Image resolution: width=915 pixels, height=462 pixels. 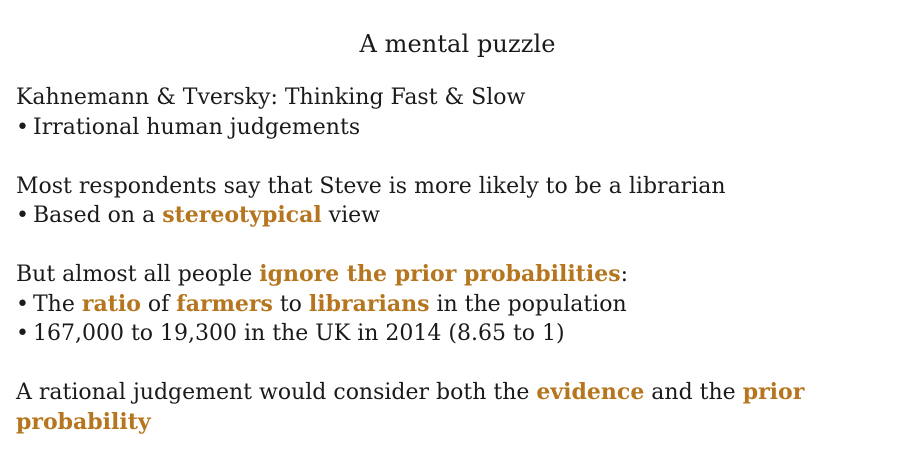 I want to click on block3-heading-pre: But almost all people, so click(x=138, y=274).